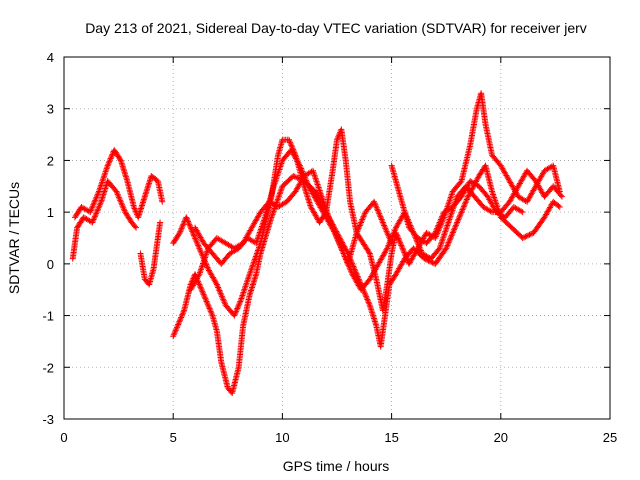  Describe the element at coordinates (14, 238) in the screenshot. I see `y-axis-label: SDTVAR / TECUs` at that location.